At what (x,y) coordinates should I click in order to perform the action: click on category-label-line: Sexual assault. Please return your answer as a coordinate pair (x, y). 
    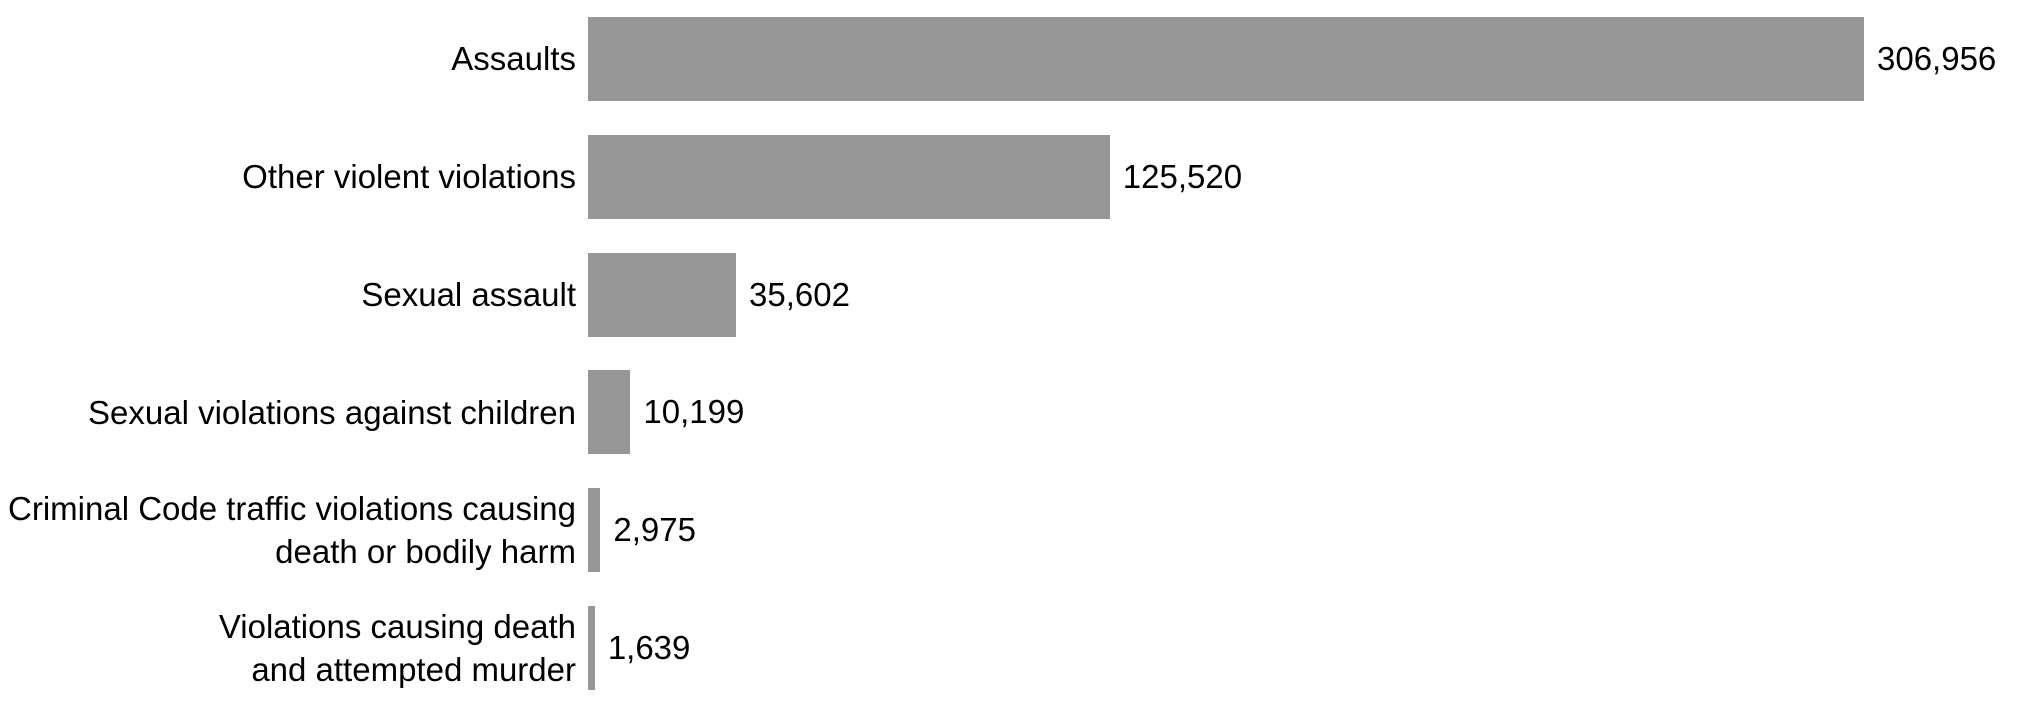
    Looking at the image, I should click on (468, 294).